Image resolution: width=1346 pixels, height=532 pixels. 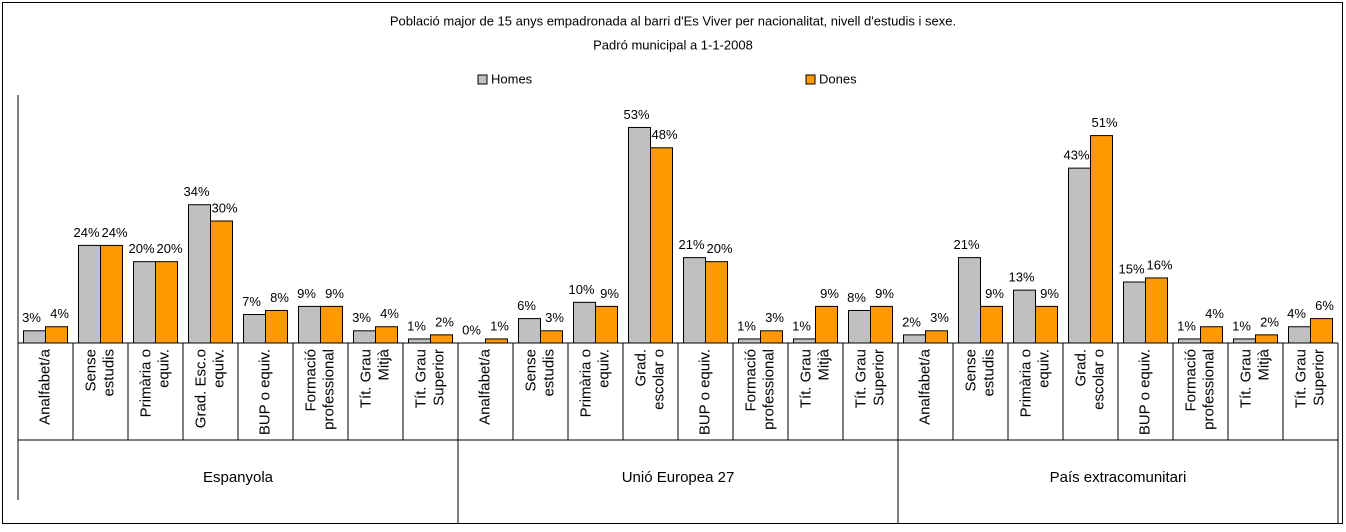 What do you see at coordinates (1021, 277) in the screenshot?
I see `value-label: 13%` at bounding box center [1021, 277].